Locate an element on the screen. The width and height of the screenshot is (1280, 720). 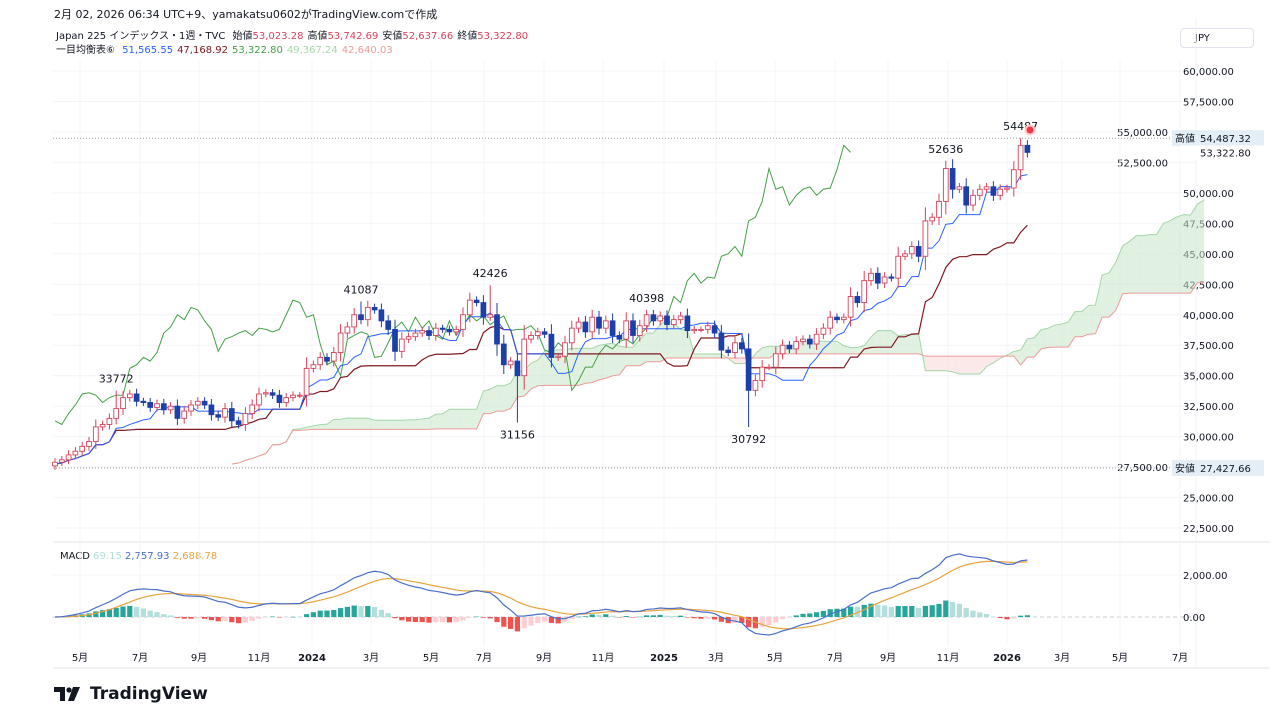
x-tick-label: 11月 is located at coordinates (948, 658).